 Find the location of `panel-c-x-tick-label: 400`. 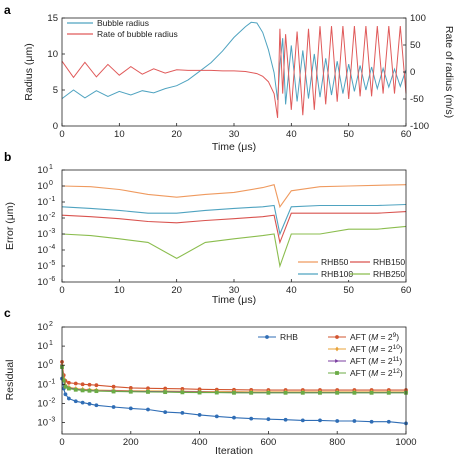

panel-c-x-tick-label: 400 is located at coordinates (200, 442).